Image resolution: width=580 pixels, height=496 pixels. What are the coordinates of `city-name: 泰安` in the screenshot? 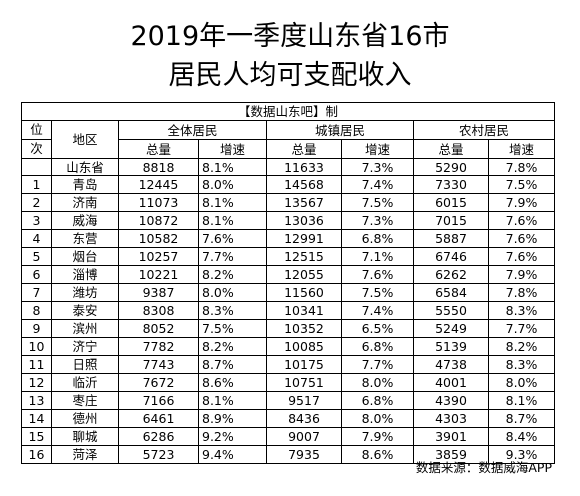 It's located at (85, 310).